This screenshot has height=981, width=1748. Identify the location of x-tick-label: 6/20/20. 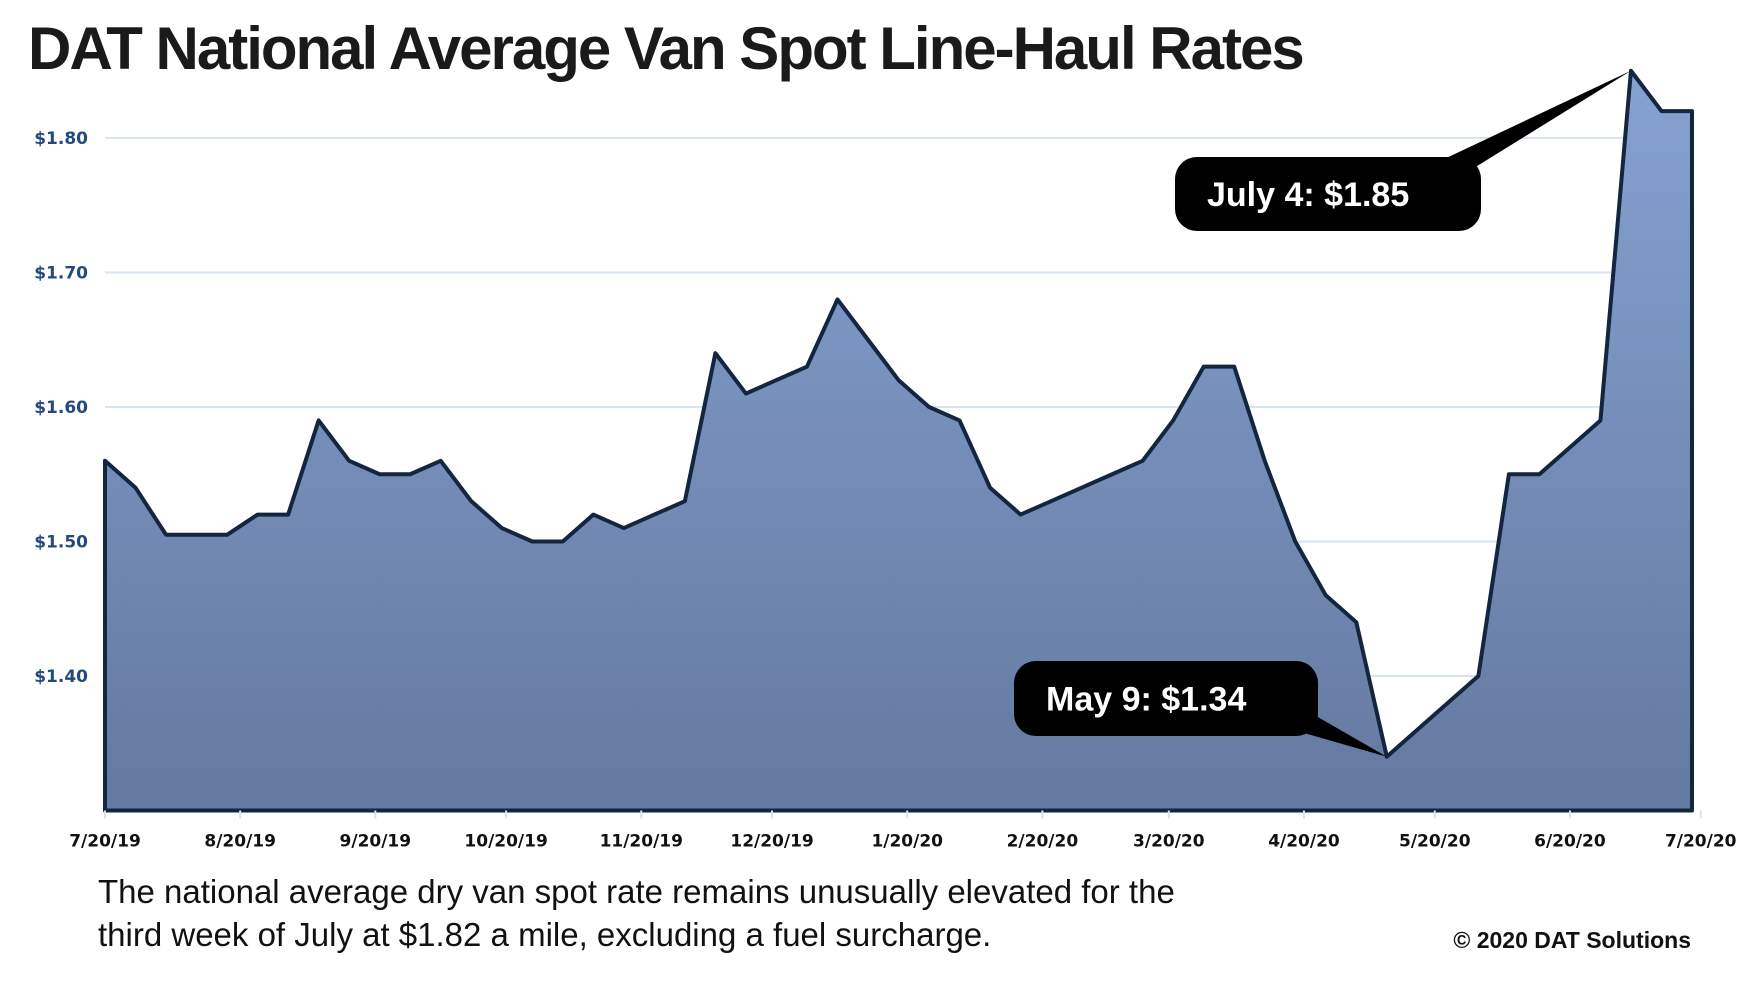
(1570, 842).